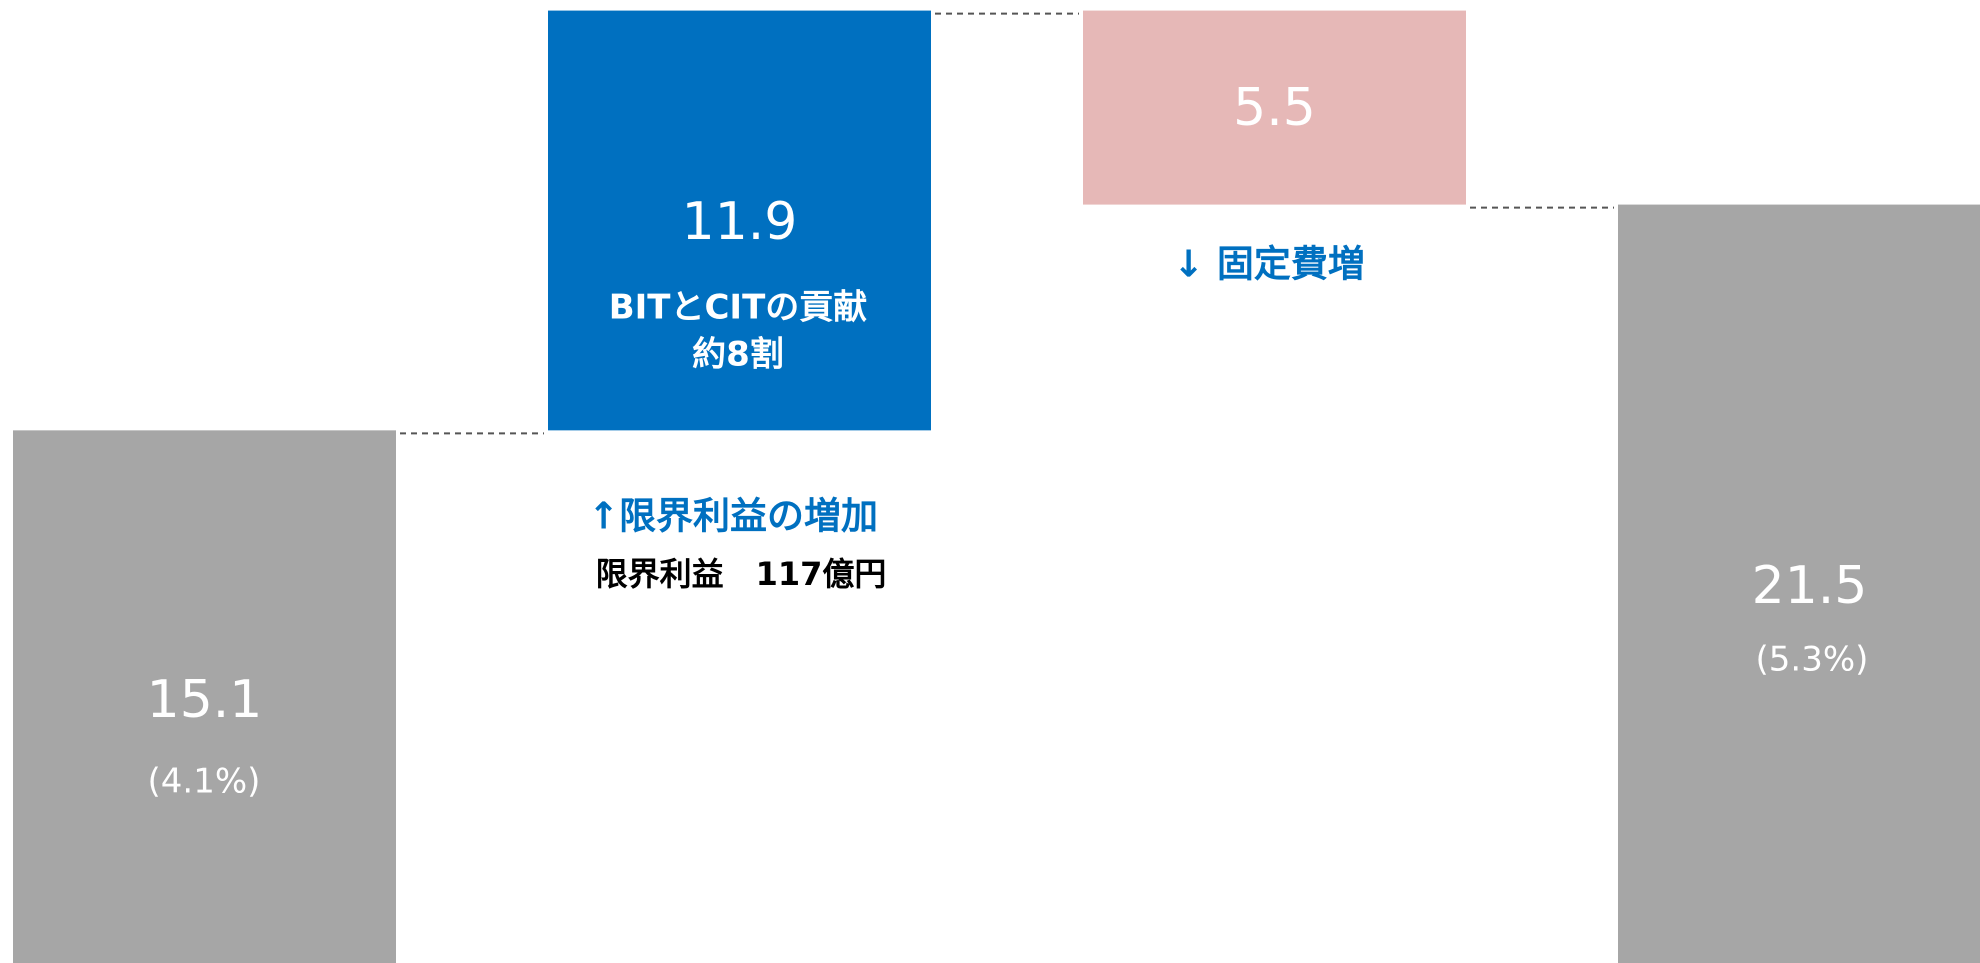  Describe the element at coordinates (1269, 264) in the screenshot. I see `fixed-cost-label: ↓ 固定費増` at that location.